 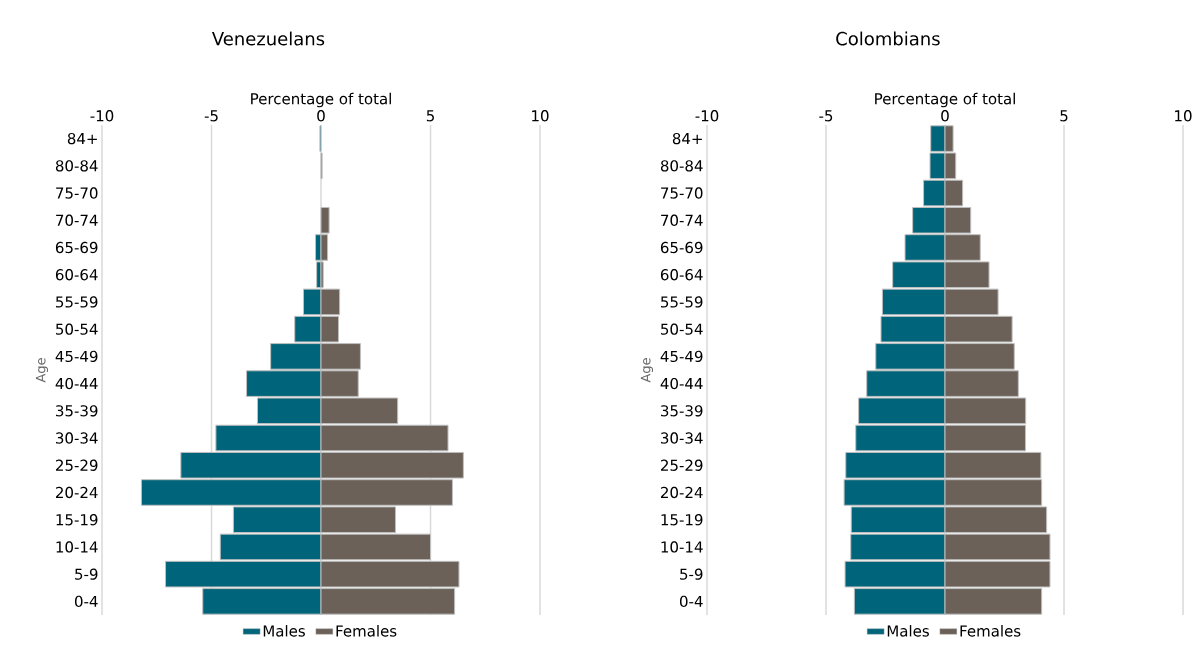 I want to click on chart-title: Colombians, so click(x=888, y=38).